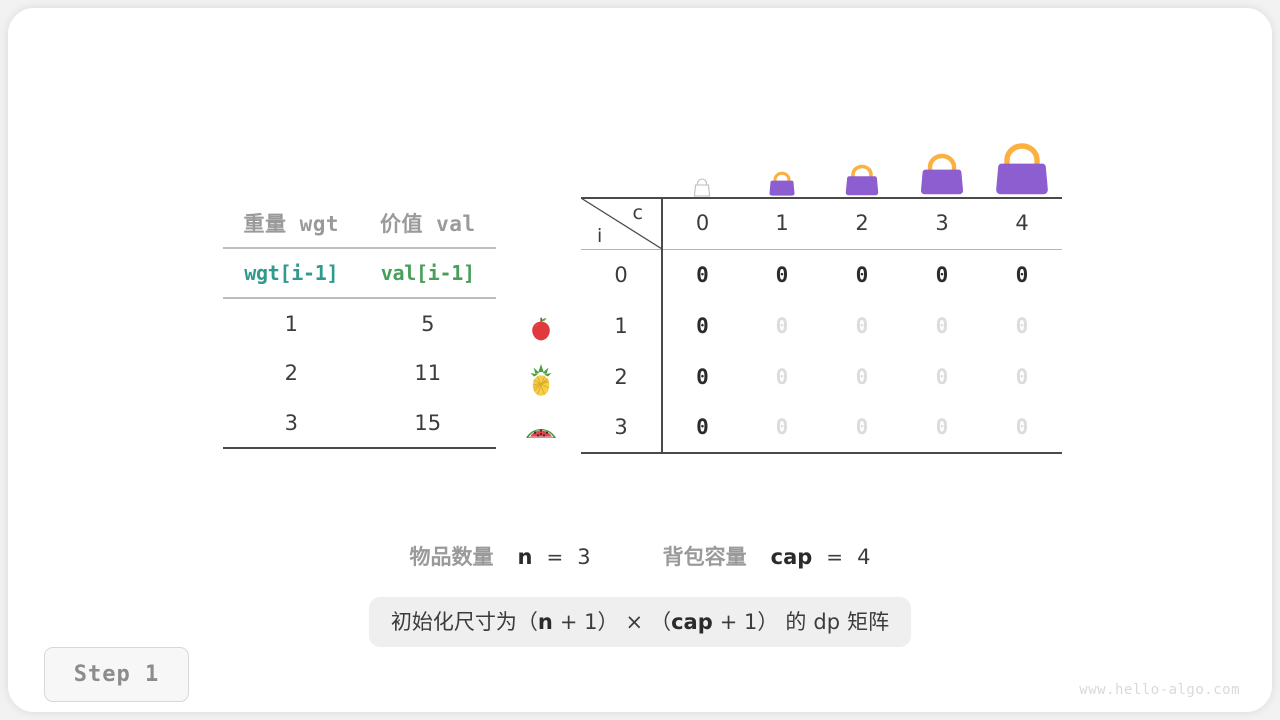  Describe the element at coordinates (525, 557) in the screenshot. I see `param-var: n` at that location.